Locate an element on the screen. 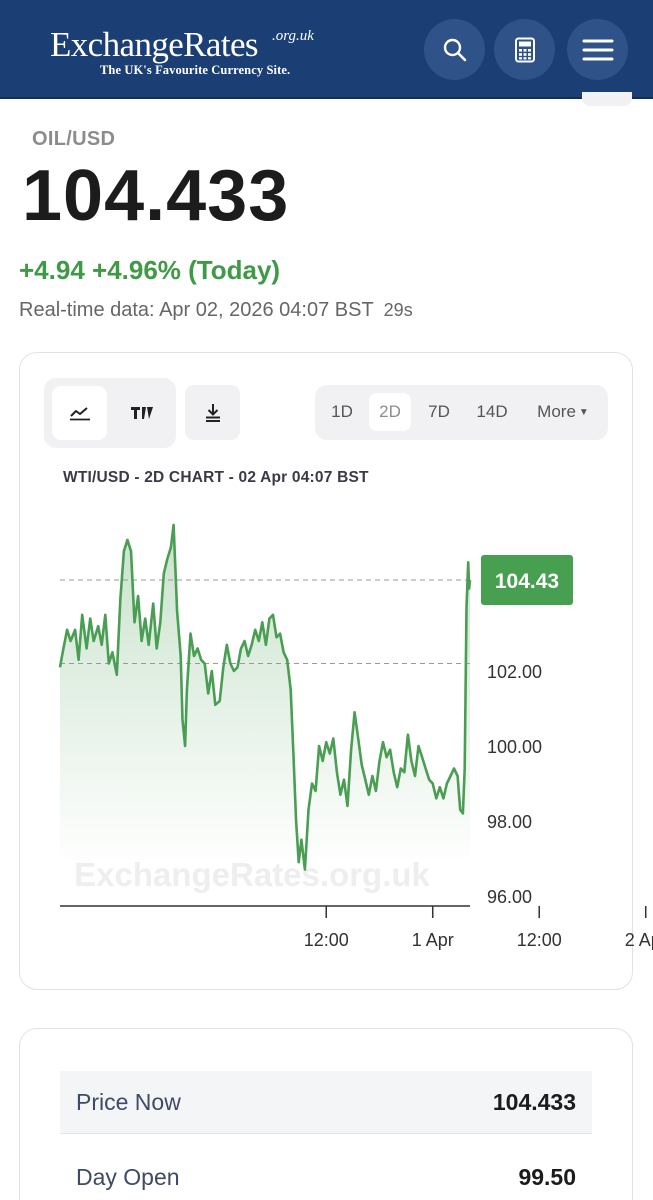 This screenshot has height=1200, width=653. more-timeframes-dropdown: More ▼ is located at coordinates (563, 412).